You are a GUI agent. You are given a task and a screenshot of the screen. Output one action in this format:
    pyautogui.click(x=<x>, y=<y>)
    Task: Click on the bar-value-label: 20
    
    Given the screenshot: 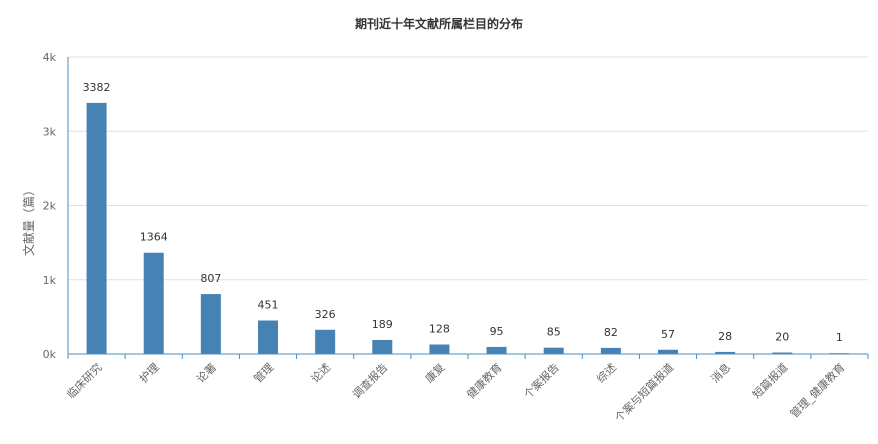 What is the action you would take?
    pyautogui.click(x=782, y=337)
    